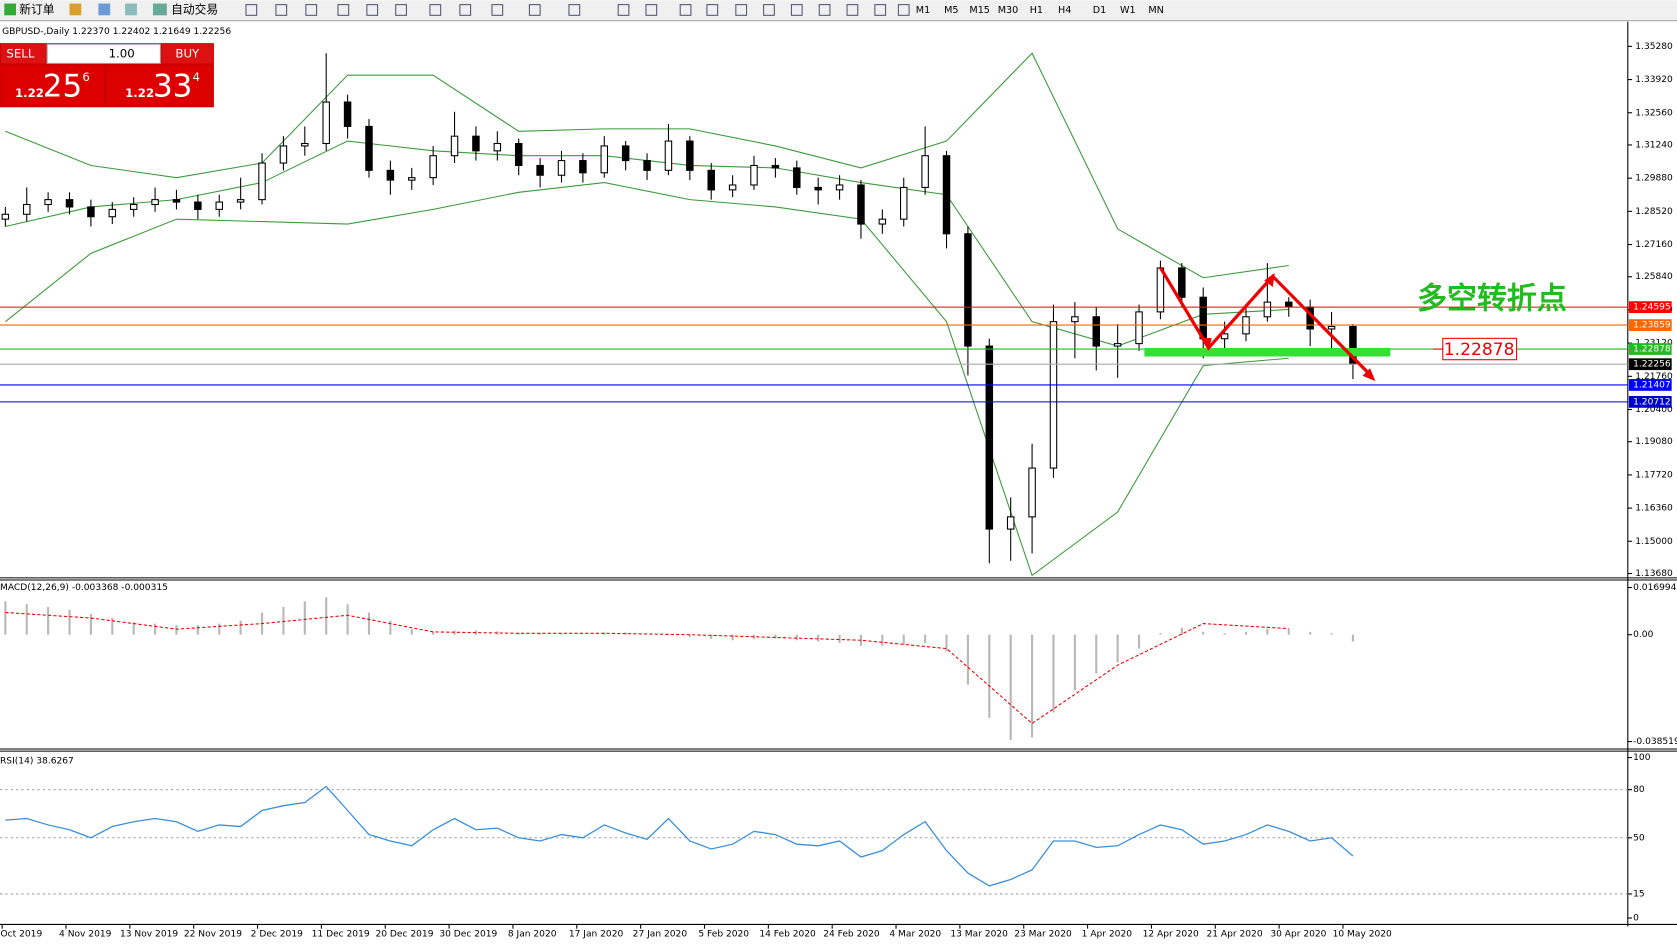 The height and width of the screenshot is (944, 1677). What do you see at coordinates (1639, 894) in the screenshot?
I see `y-tick-label: 15` at bounding box center [1639, 894].